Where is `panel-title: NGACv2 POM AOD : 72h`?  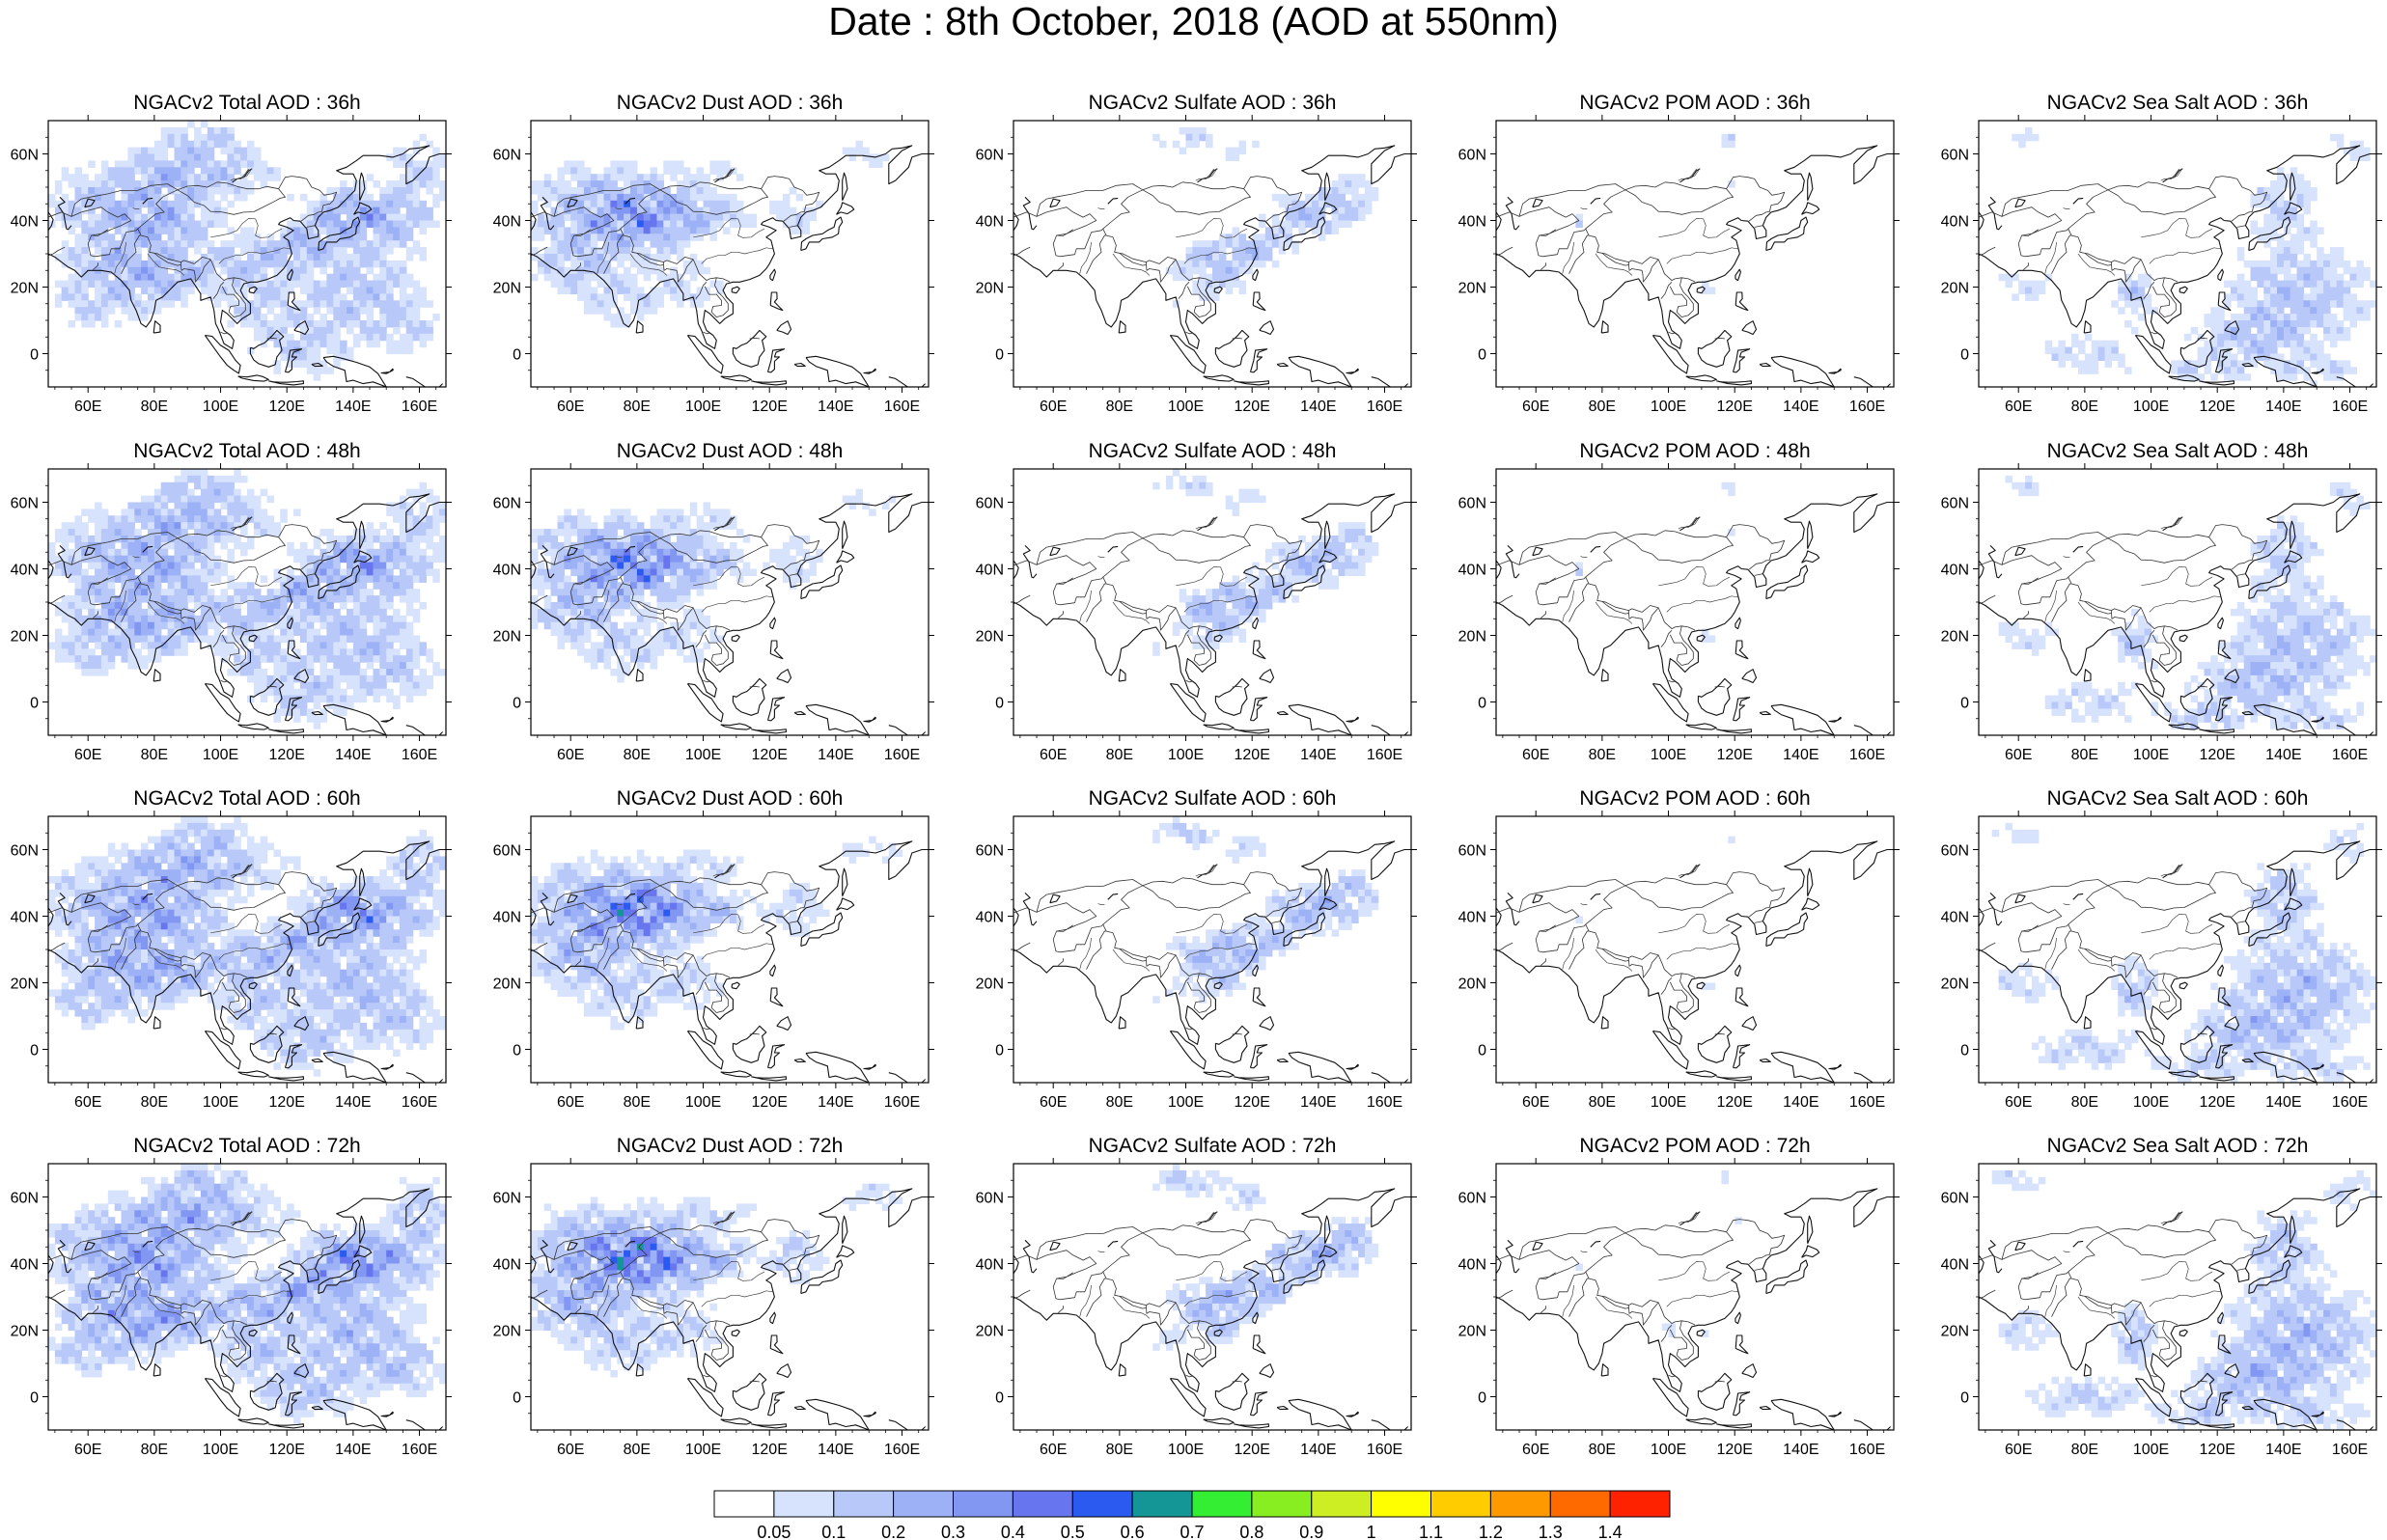
panel-title: NGACv2 POM AOD : 72h is located at coordinates (1694, 1146).